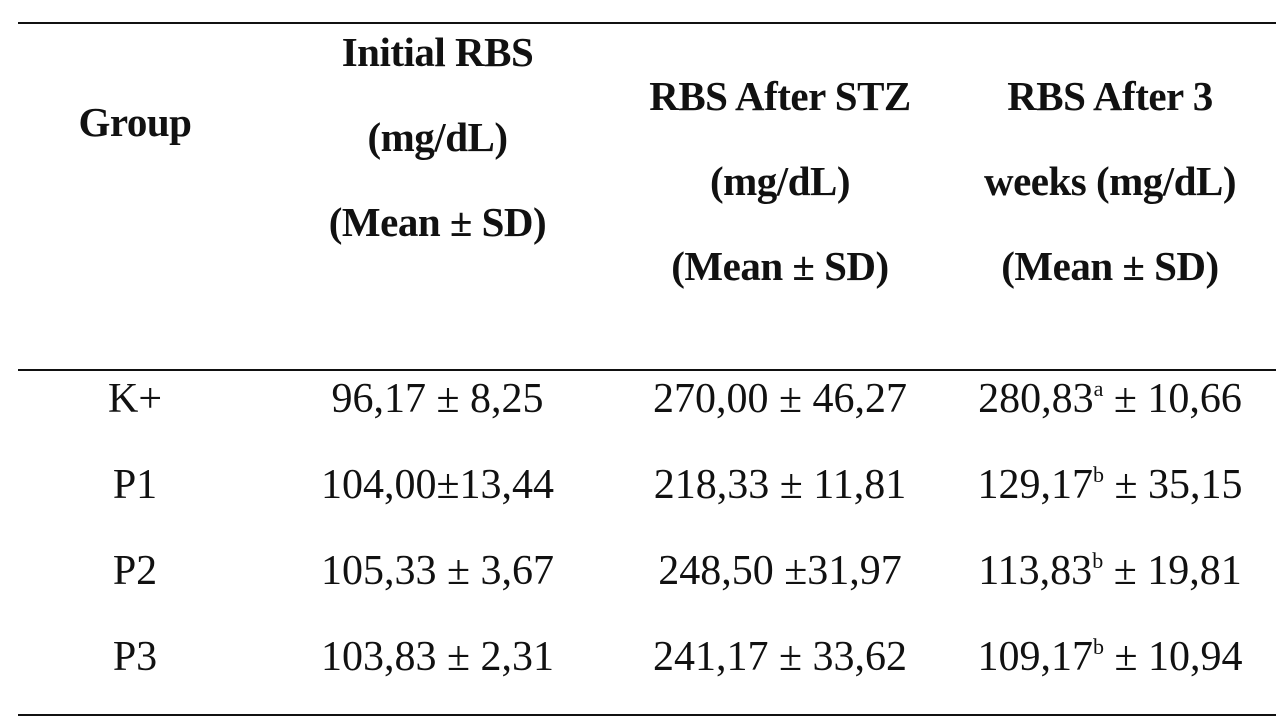  Describe the element at coordinates (135, 657) in the screenshot. I see `cell-group: P3` at that location.